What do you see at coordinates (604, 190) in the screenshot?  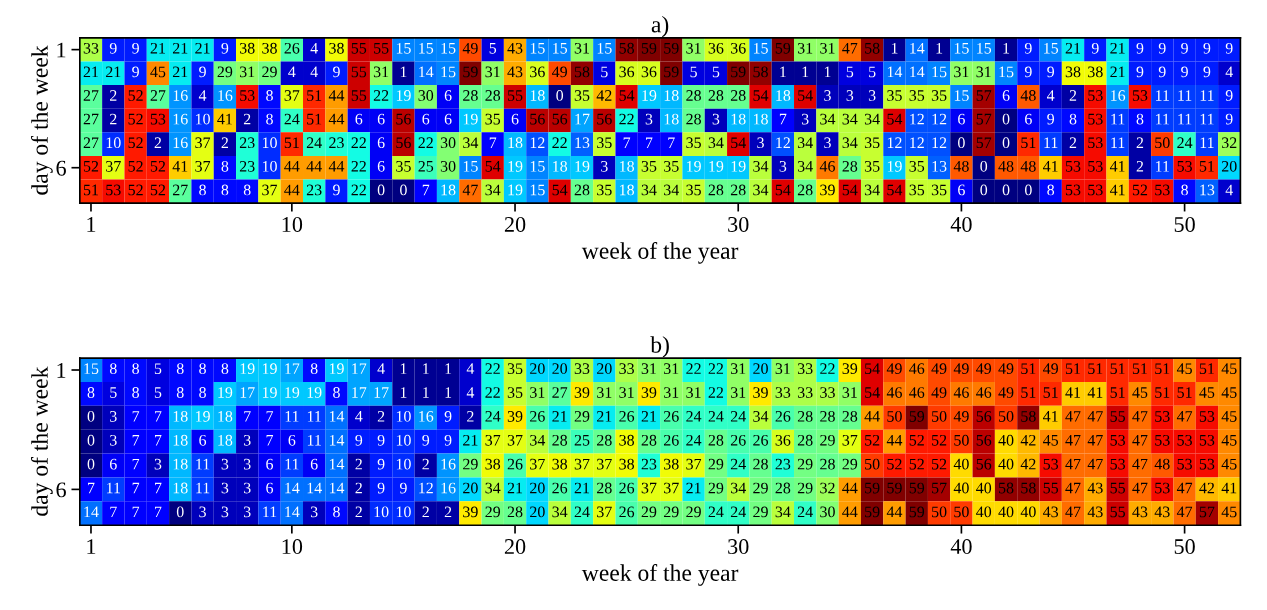 I see `data-label: 35` at bounding box center [604, 190].